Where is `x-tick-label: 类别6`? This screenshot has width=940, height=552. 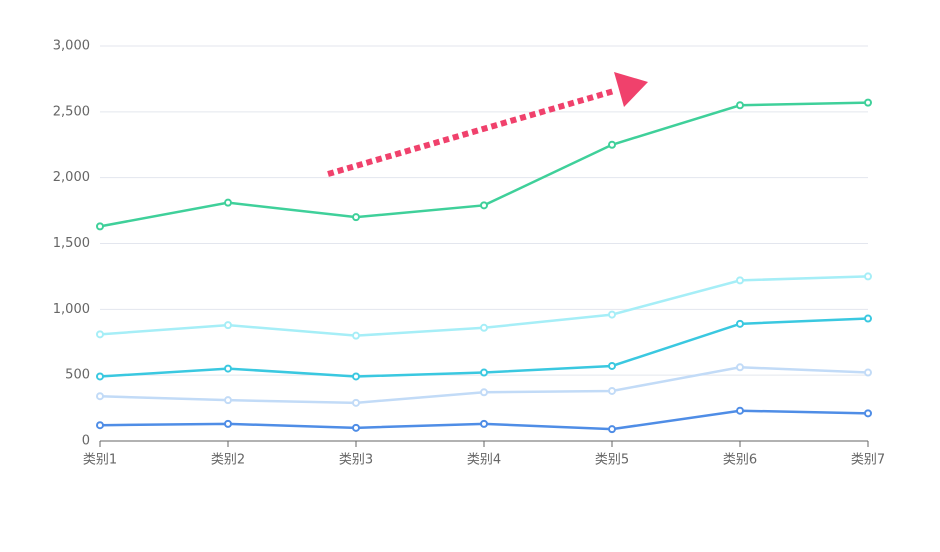
x-tick-label: 类别6 is located at coordinates (740, 460).